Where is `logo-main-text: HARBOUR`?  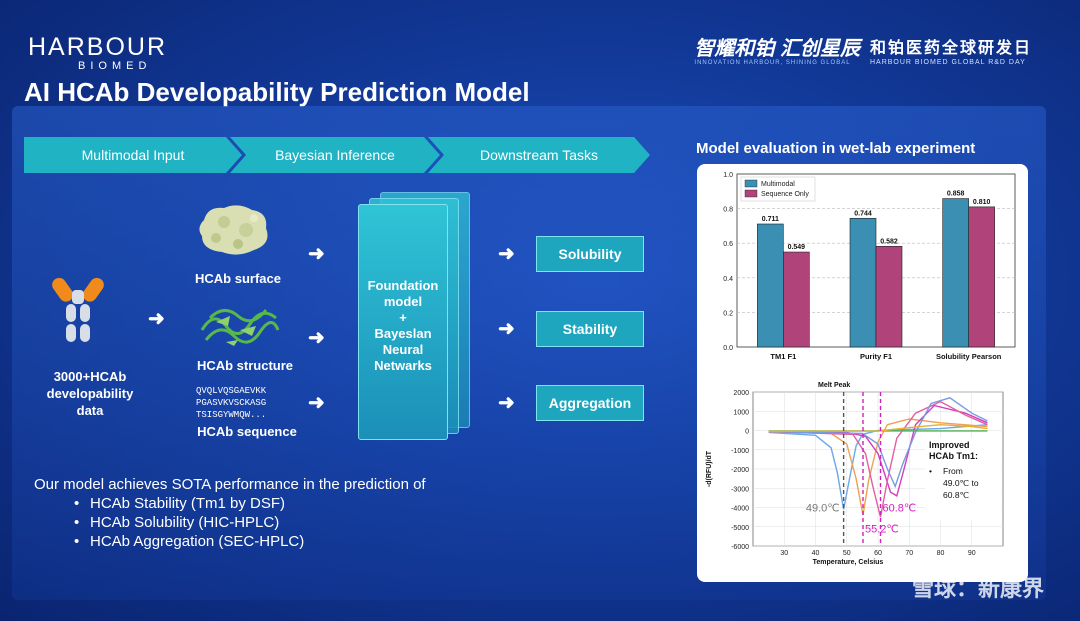
logo-main-text: HARBOUR is located at coordinates (98, 47).